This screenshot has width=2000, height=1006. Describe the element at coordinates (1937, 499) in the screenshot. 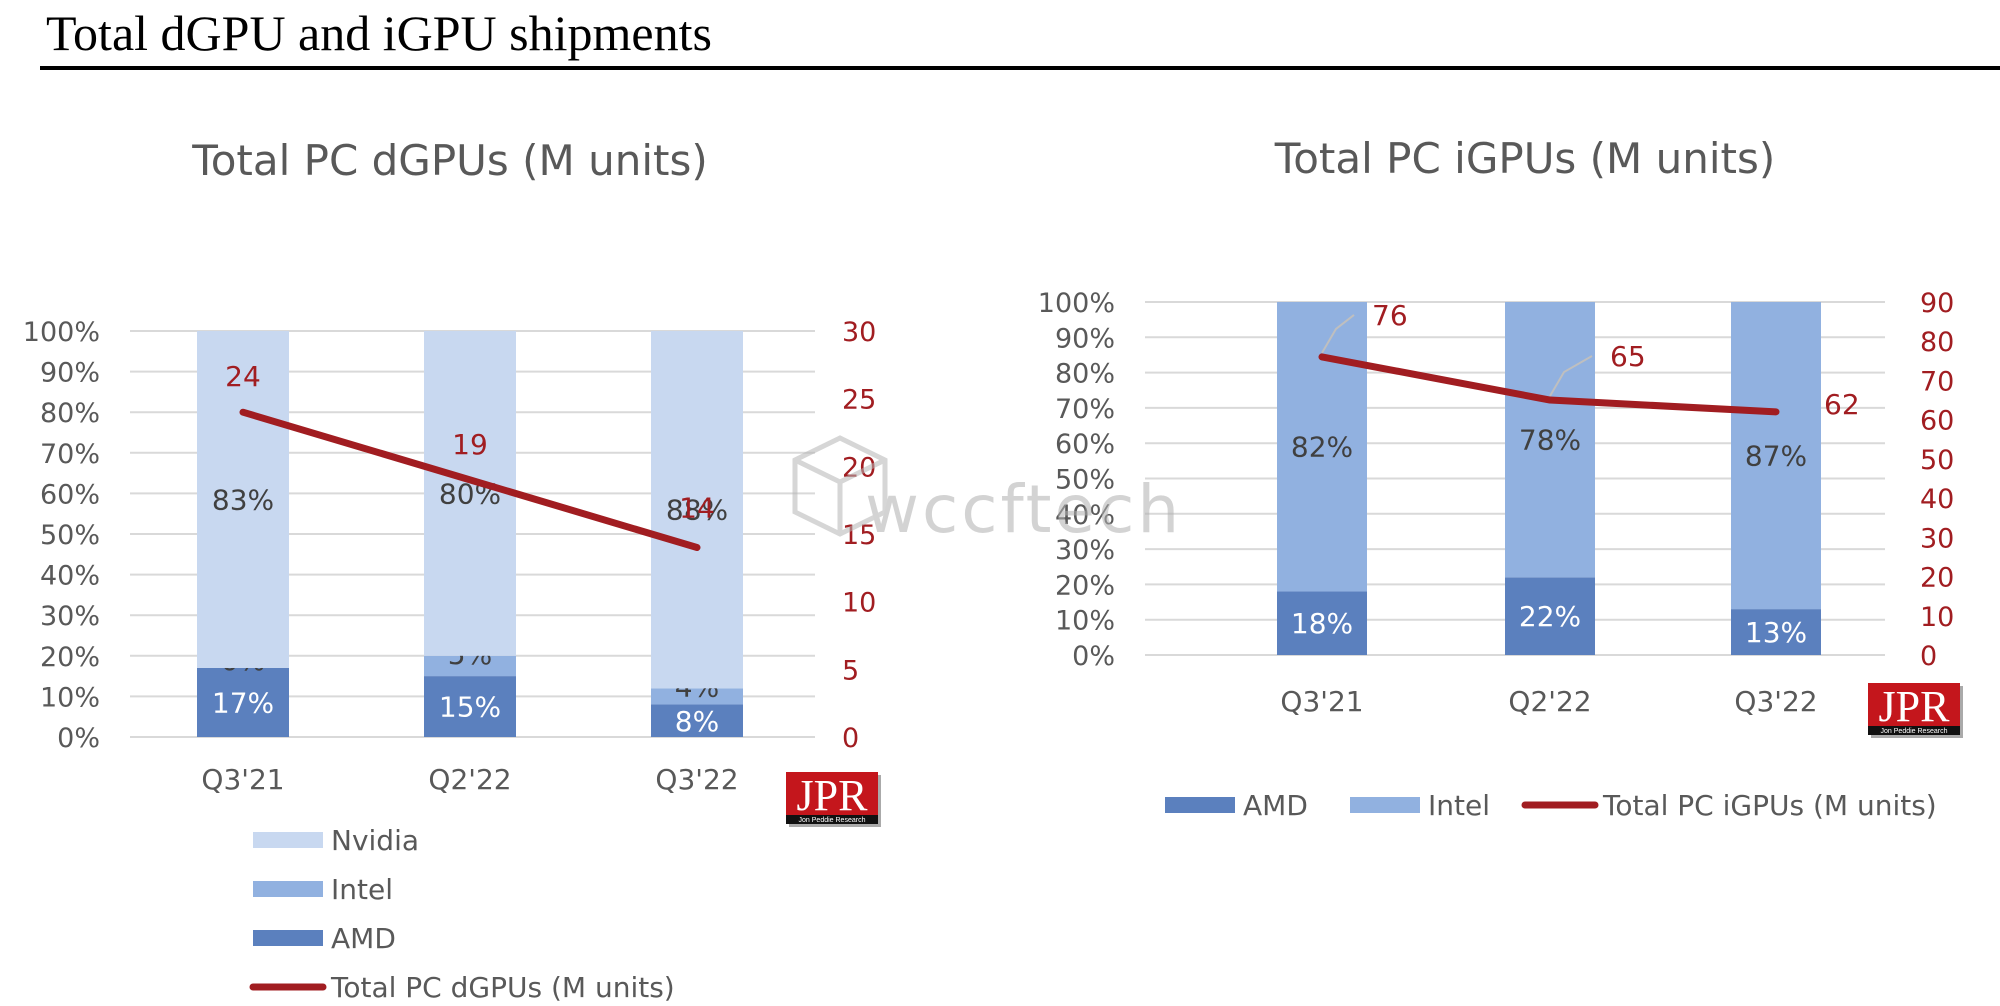

I see `y2-tick-label: 40` at that location.